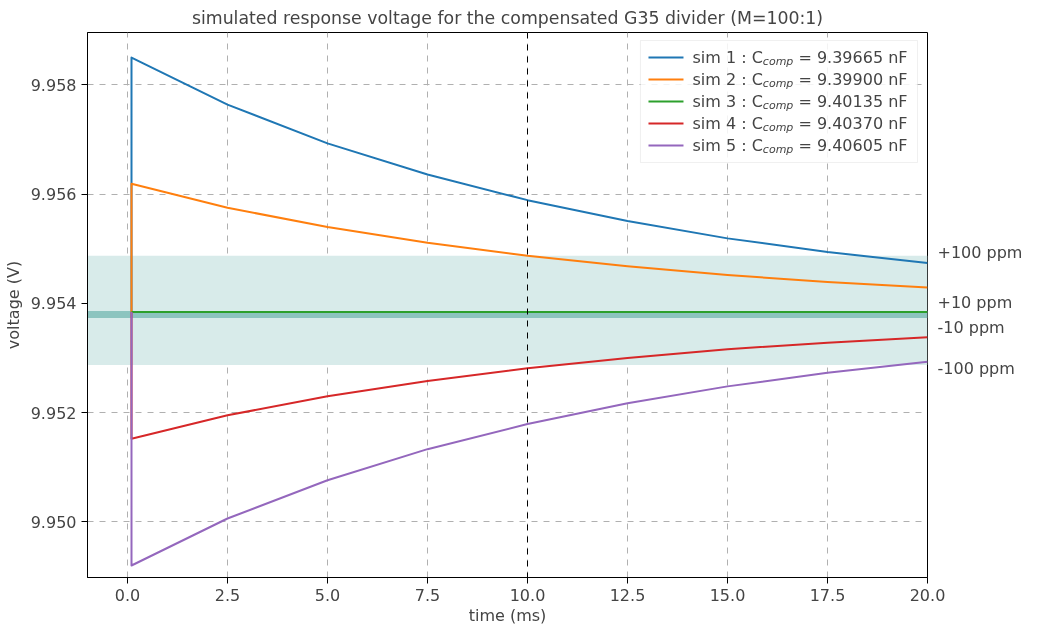 The width and height of the screenshot is (1062, 642). Describe the element at coordinates (971, 327) in the screenshot. I see `text: -10 ppm` at that location.